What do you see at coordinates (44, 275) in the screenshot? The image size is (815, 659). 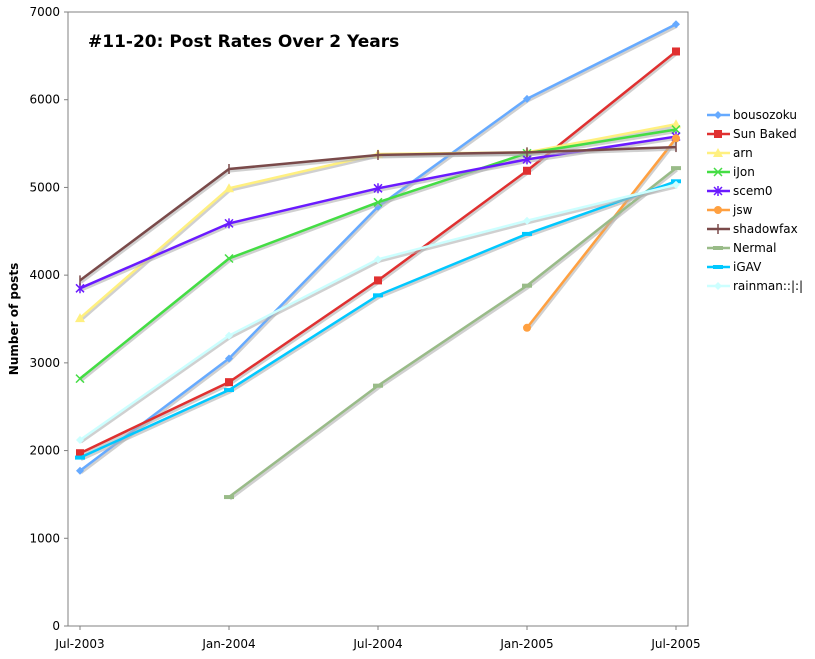 I see `y-tick-label: 4000` at bounding box center [44, 275].